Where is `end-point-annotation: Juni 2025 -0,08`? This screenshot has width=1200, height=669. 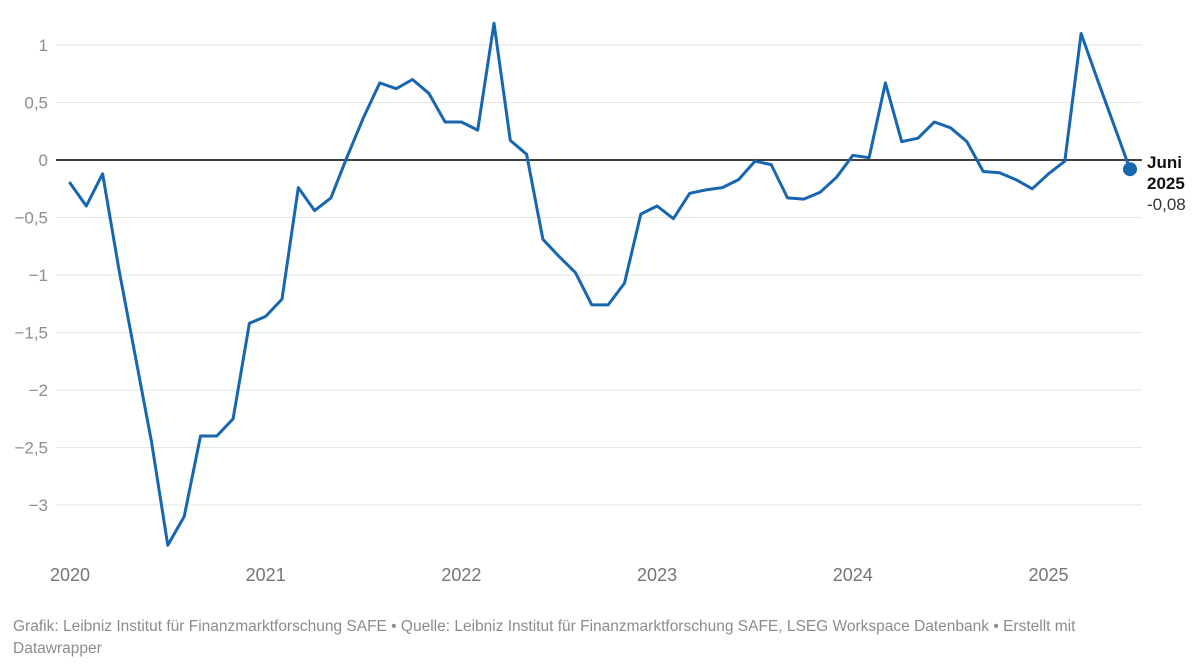 end-point-annotation: Juni 2025 -0,08 is located at coordinates (1166, 183).